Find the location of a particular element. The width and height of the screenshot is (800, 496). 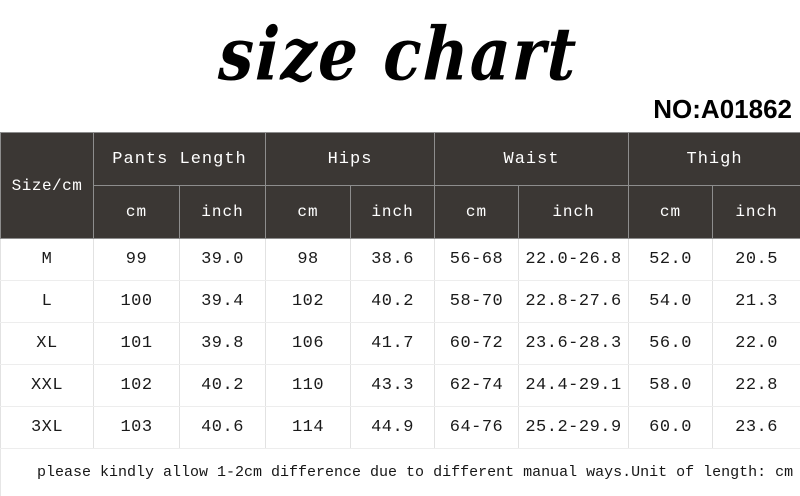

cell-hips-inch: 44.9 is located at coordinates (393, 428).